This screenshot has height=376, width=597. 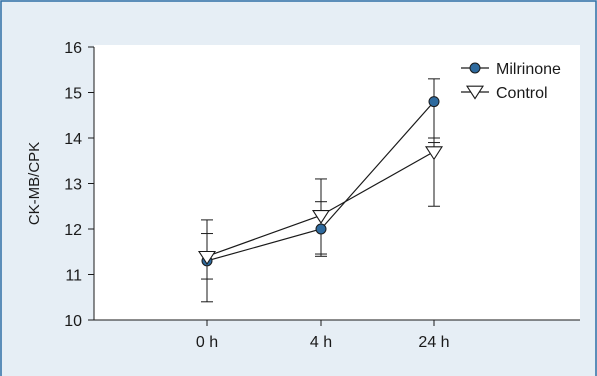 What do you see at coordinates (73, 321) in the screenshot?
I see `y-tick-label: 10` at bounding box center [73, 321].